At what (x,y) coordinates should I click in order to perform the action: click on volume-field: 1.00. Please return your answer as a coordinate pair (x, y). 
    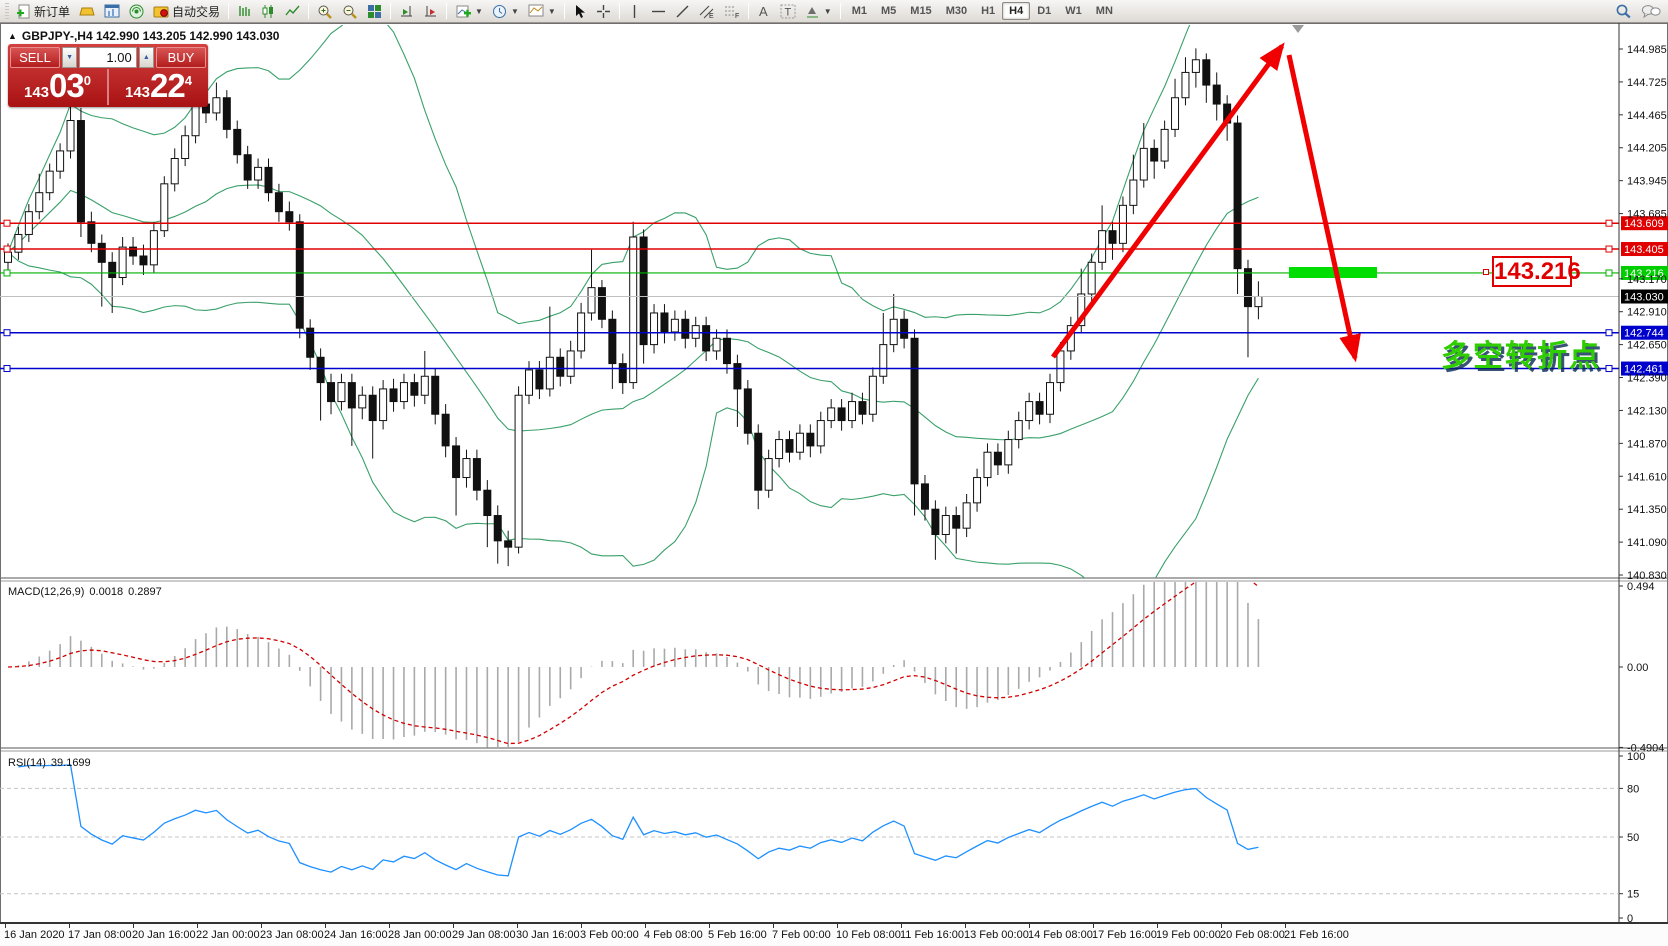
    Looking at the image, I should click on (108, 57).